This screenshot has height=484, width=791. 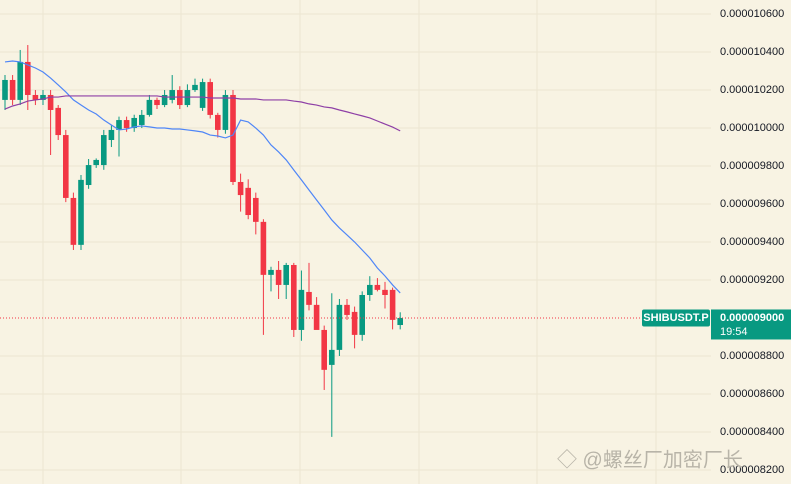 I want to click on y-tick-label: 0.000009400, so click(x=752, y=242).